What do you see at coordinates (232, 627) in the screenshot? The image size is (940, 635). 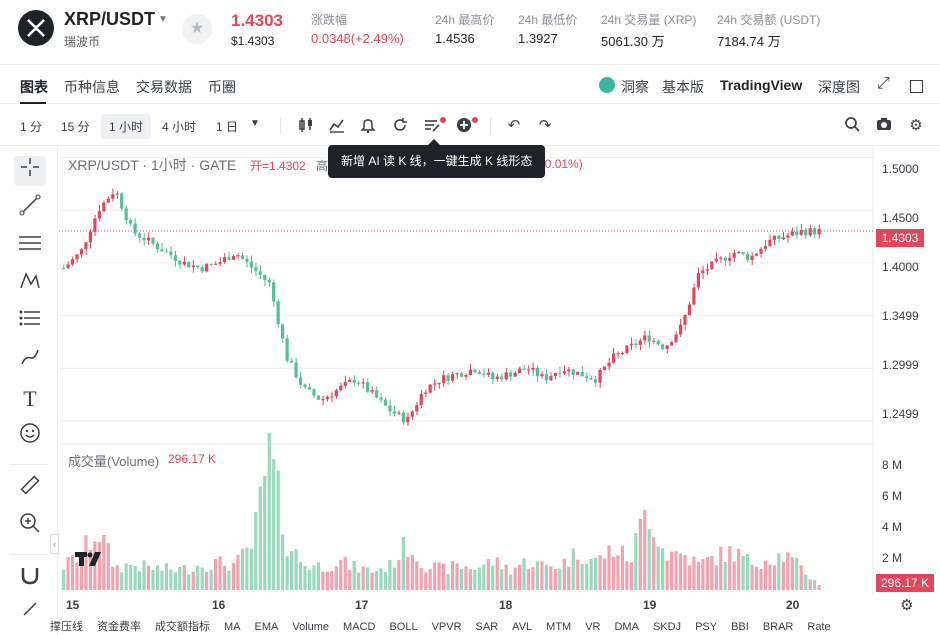 I see `indicator-3: MA` at bounding box center [232, 627].